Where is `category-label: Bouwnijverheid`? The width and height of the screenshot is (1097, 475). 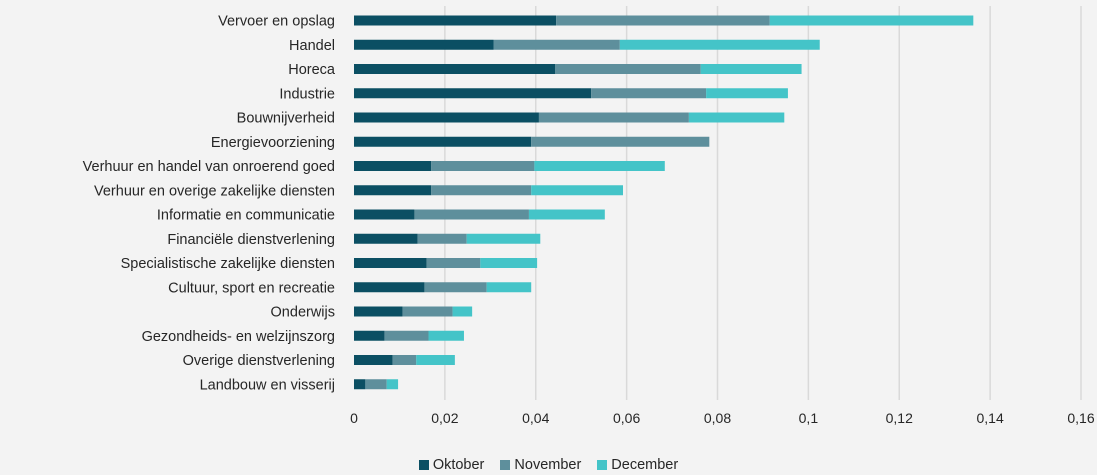
category-label: Bouwnijverheid is located at coordinates (286, 119).